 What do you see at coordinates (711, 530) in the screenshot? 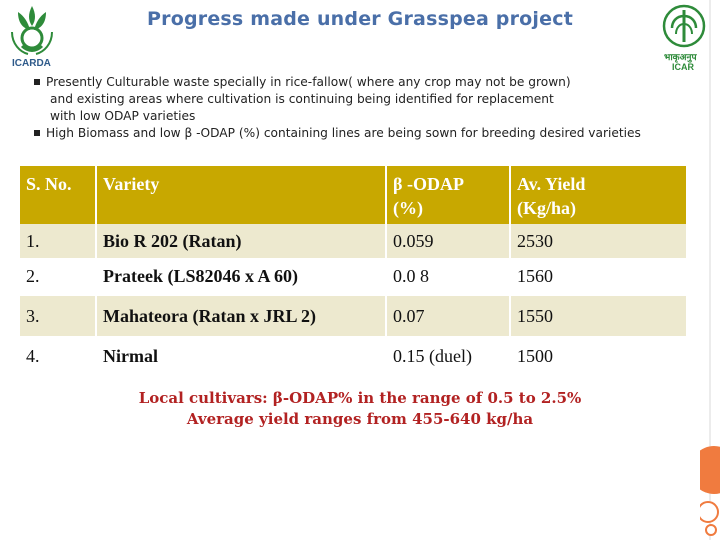
I see `orange-circle-small-icon` at bounding box center [711, 530].